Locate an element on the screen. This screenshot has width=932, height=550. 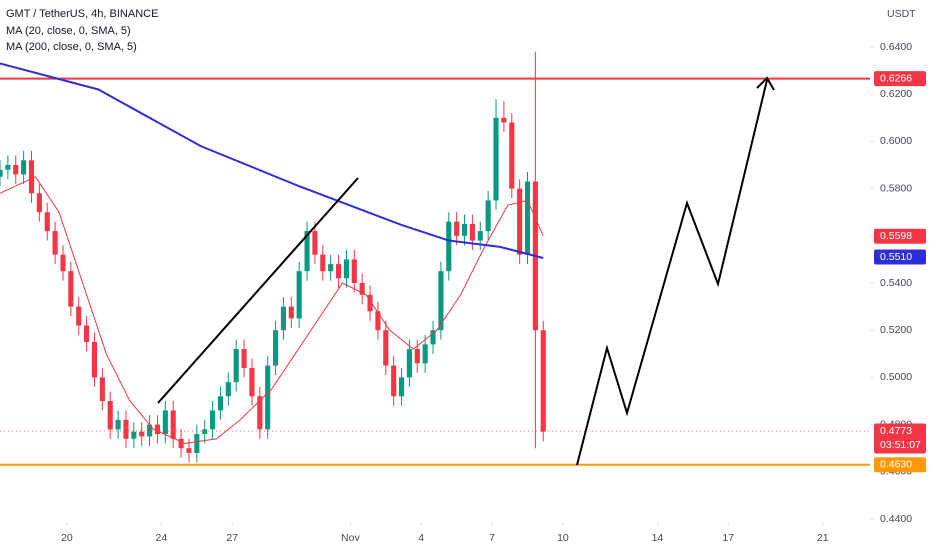
x-tick-label: 7 is located at coordinates (492, 538).